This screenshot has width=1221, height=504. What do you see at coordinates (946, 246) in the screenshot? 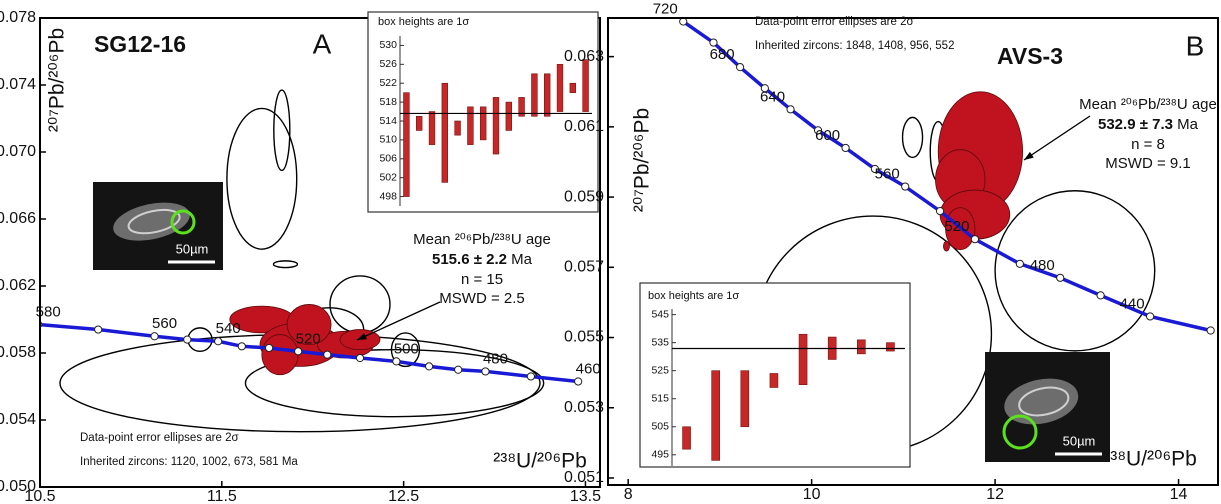
I see `ellipse-filled` at bounding box center [946, 246].